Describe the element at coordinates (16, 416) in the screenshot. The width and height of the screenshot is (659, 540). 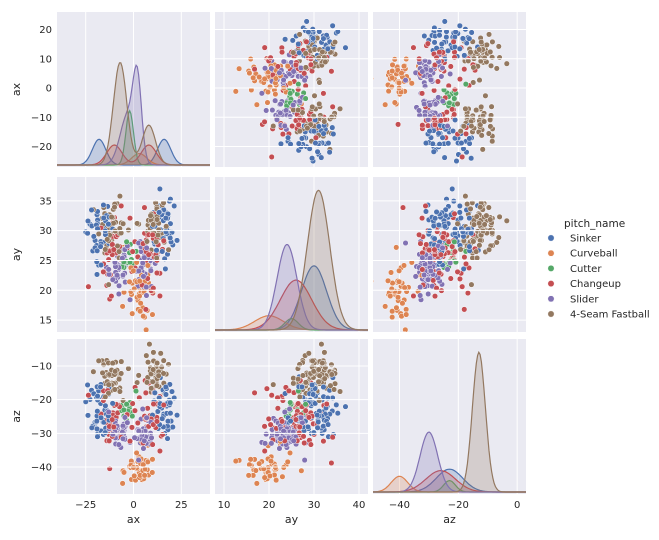
I see `y-axis-label: az` at that location.